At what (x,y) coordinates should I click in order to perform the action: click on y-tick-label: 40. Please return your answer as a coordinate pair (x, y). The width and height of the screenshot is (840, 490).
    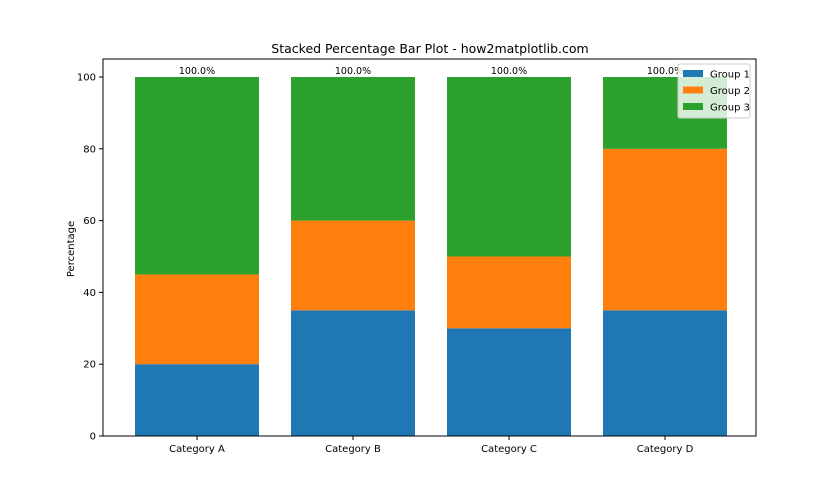
    Looking at the image, I should click on (89, 293).